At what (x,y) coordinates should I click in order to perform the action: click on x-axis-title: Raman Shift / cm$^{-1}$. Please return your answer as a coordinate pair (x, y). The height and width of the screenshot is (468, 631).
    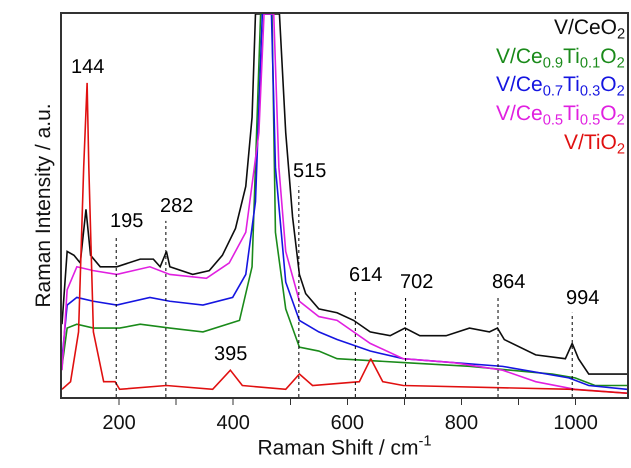
    Looking at the image, I should click on (344, 447).